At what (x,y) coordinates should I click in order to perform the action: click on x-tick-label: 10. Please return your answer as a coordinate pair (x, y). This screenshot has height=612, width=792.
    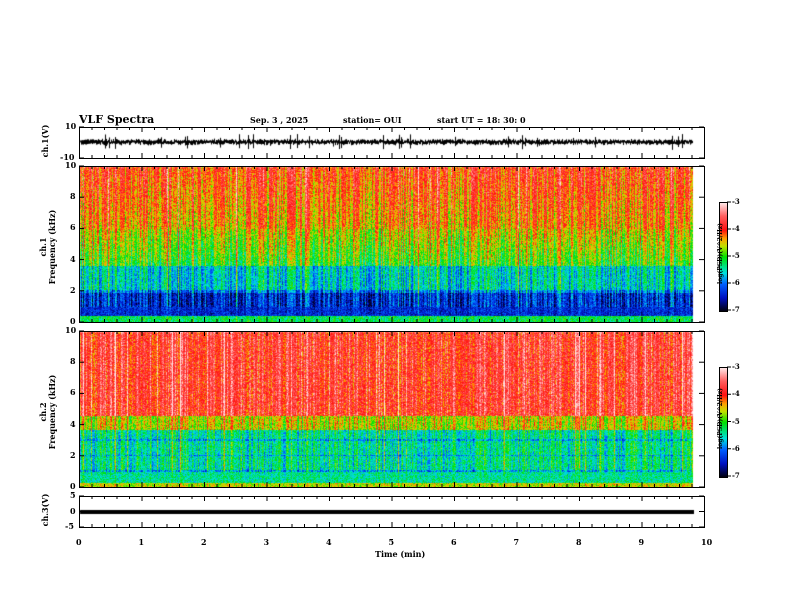
    Looking at the image, I should click on (707, 542).